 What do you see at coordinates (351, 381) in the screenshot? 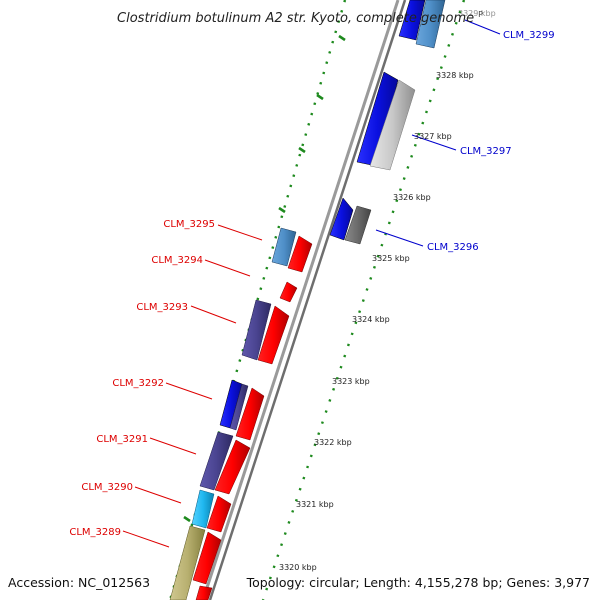
I see `tick-label-3323: 3323 kbp` at bounding box center [351, 381].